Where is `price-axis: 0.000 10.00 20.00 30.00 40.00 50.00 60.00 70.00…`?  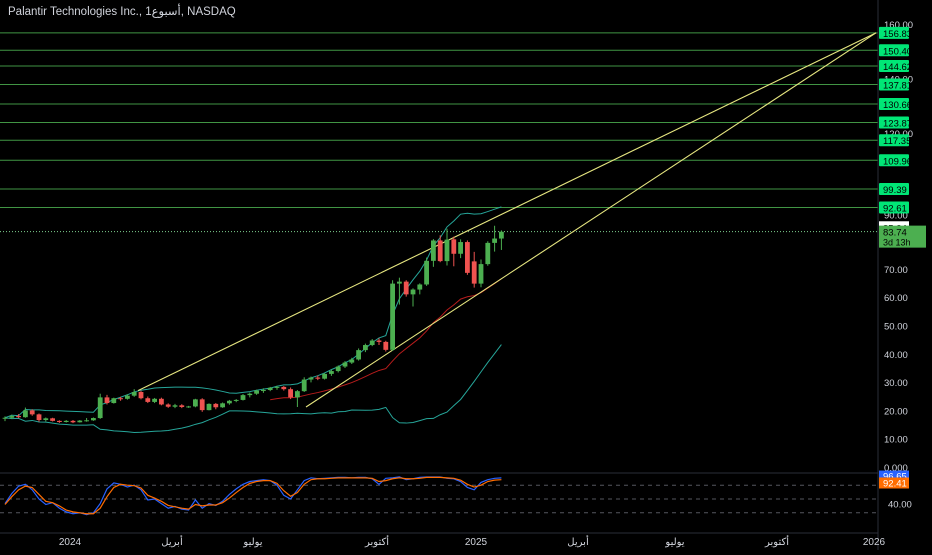
price-axis: 0.000 10.00 20.00 30.00 40.00 50.00 60.00 70.00… is located at coordinates (901, 275).